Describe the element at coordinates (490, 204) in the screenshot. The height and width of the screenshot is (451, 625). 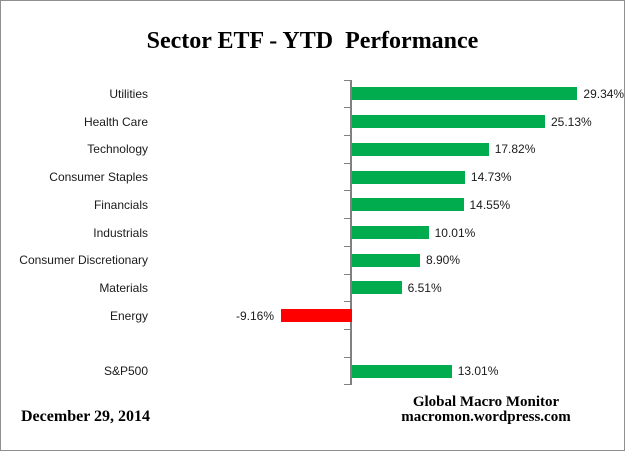
I see `value-label: 14.55%` at that location.